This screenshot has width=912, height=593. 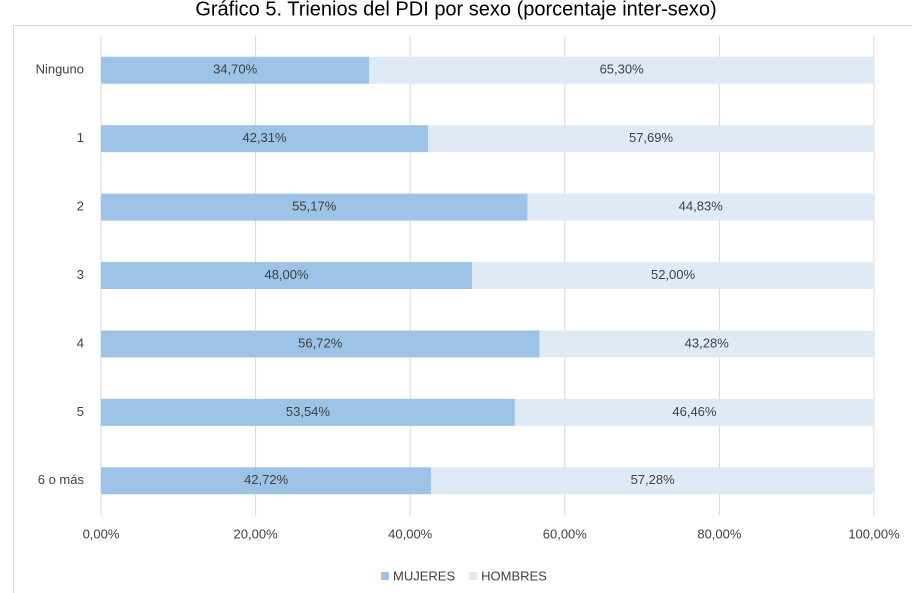 I want to click on data-label: 42,31%, so click(x=264, y=137).